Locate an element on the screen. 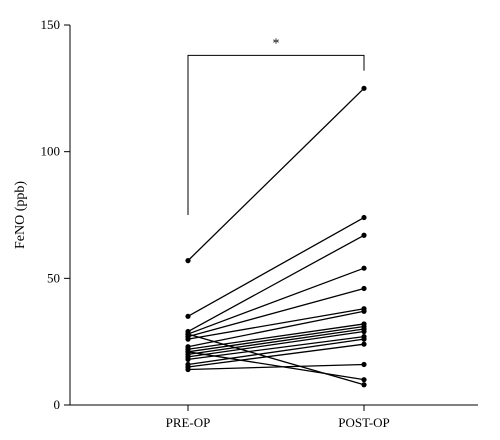  y-tick-label: 100 is located at coordinates (51, 151).